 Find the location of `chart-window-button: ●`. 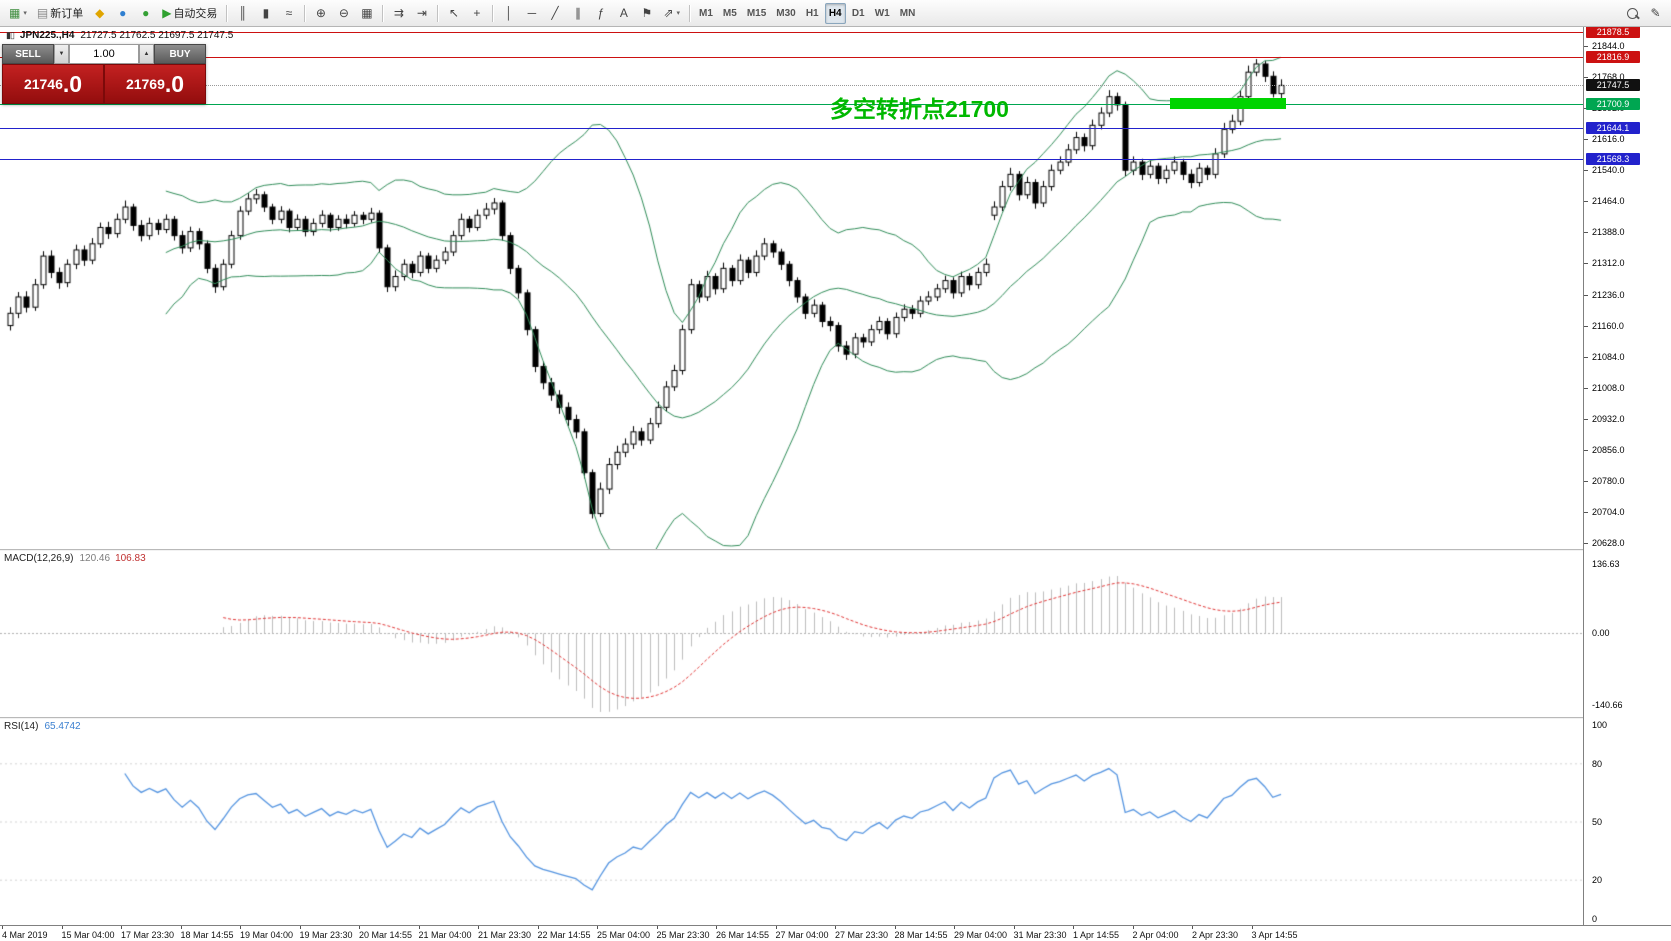

chart-window-button: ● is located at coordinates (122, 13).